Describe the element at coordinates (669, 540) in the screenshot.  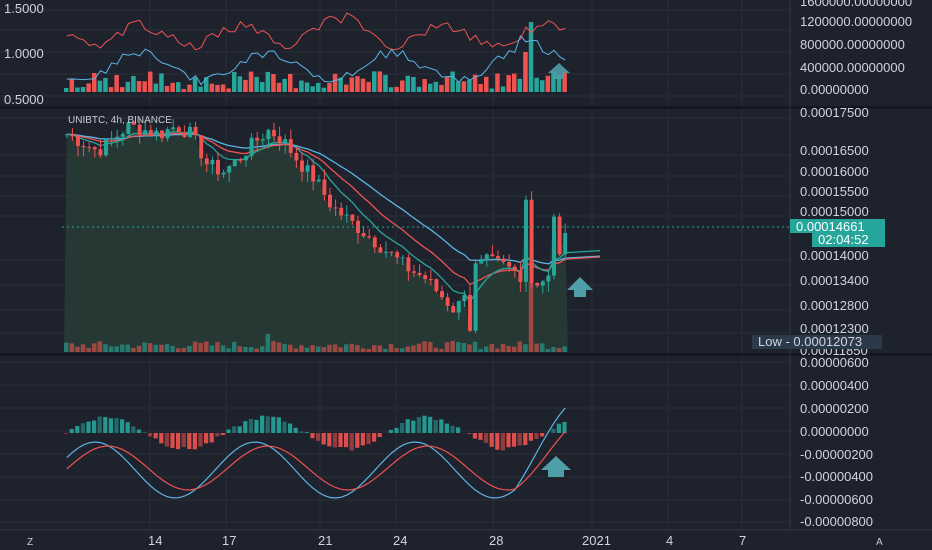
I see `date-tick: 4` at that location.